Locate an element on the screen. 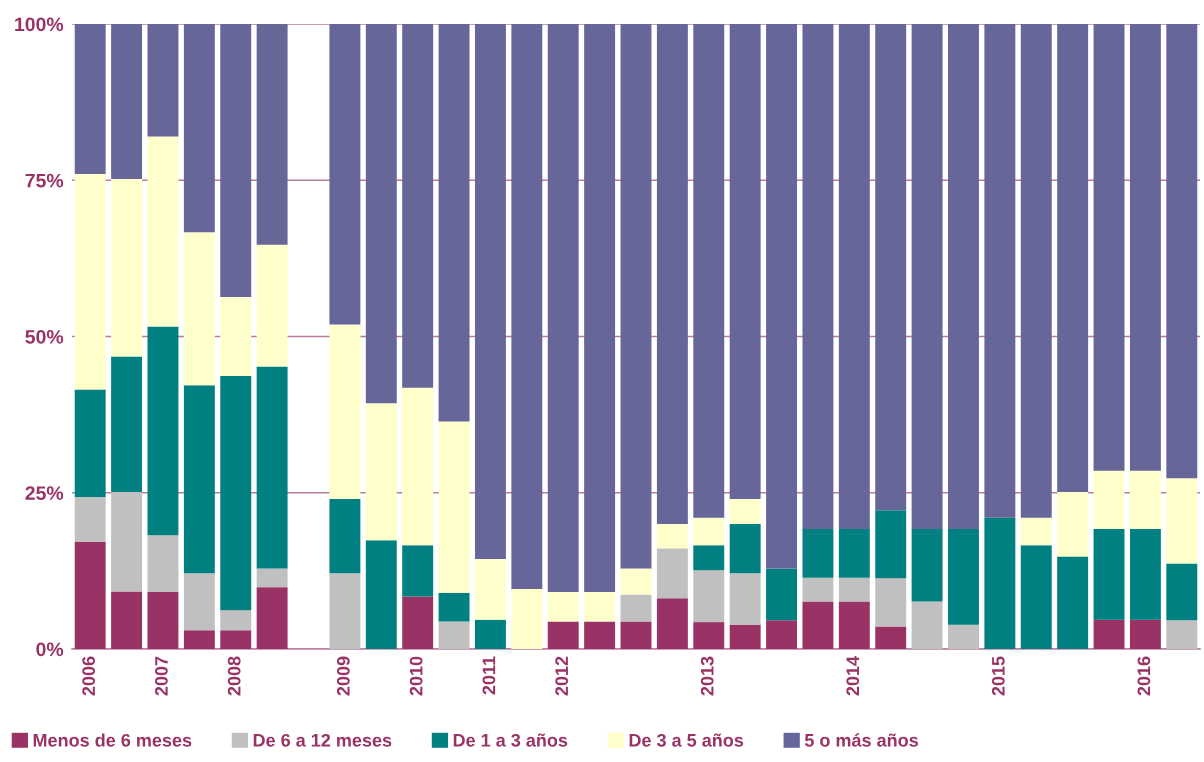 The width and height of the screenshot is (1204, 762). x-tick-label: 2007 is located at coordinates (161, 676).